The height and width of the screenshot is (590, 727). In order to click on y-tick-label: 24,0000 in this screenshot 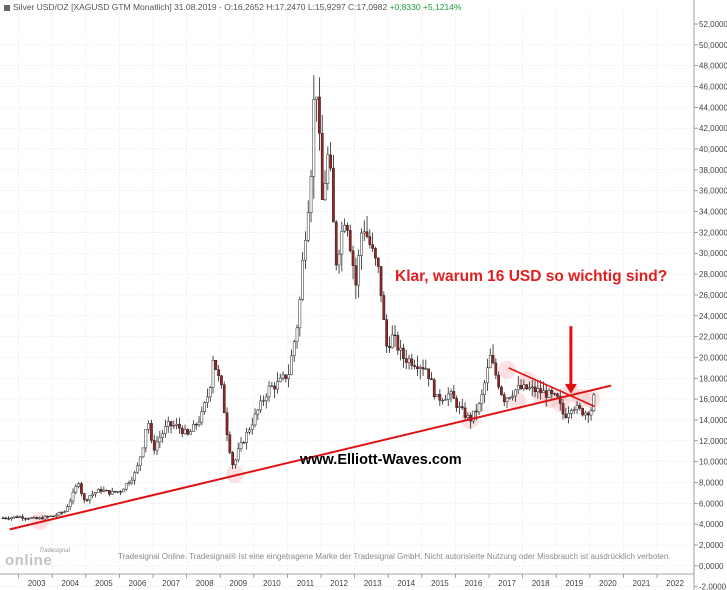, I will do `click(713, 316)`.